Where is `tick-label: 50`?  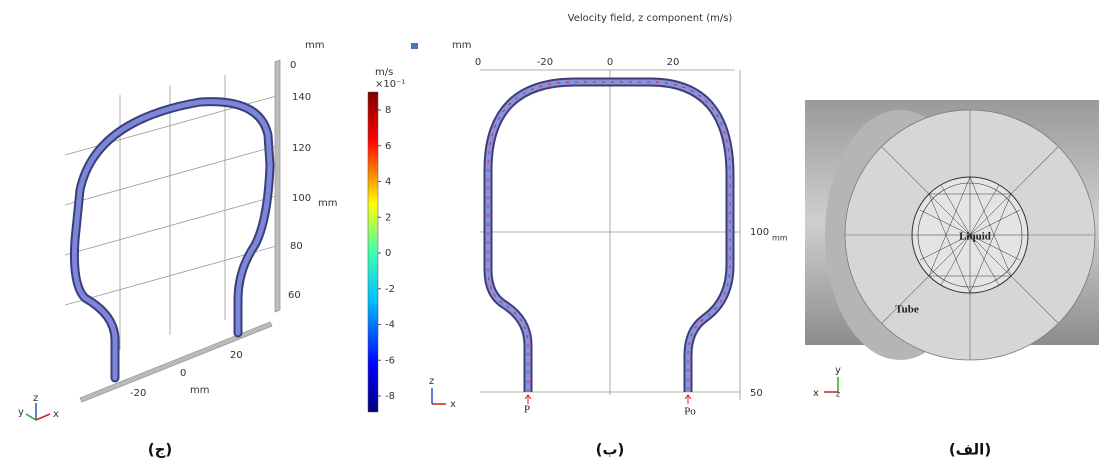 tick-label: 50 is located at coordinates (756, 393).